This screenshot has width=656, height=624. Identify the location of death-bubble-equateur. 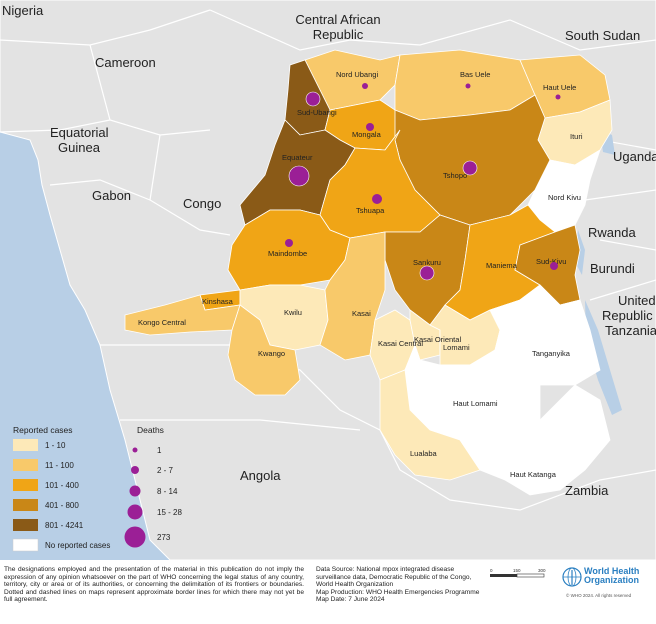
(299, 176).